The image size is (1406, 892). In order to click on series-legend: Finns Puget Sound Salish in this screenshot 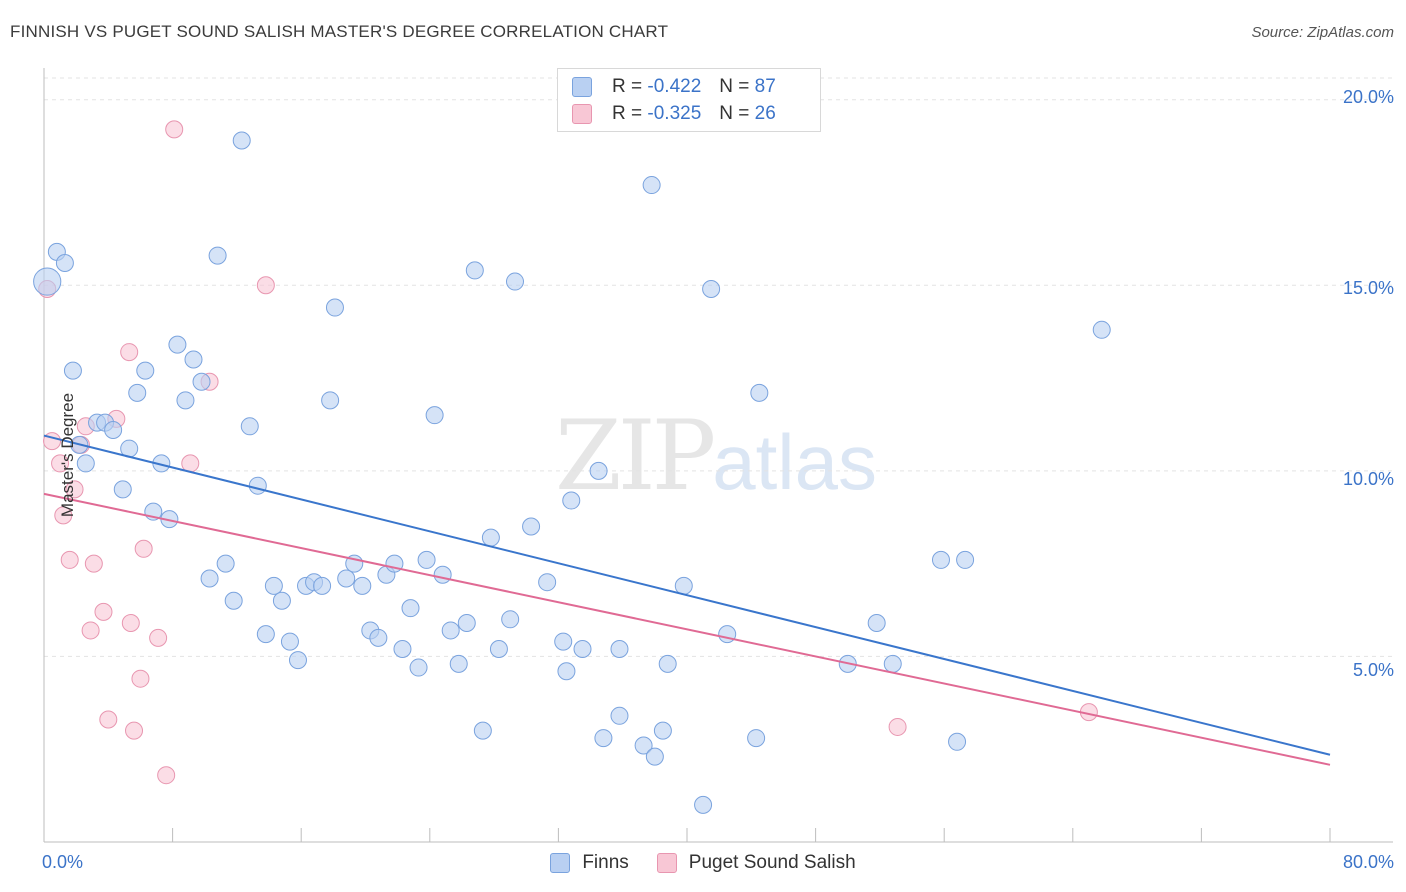, I will do `click(703, 863)`.